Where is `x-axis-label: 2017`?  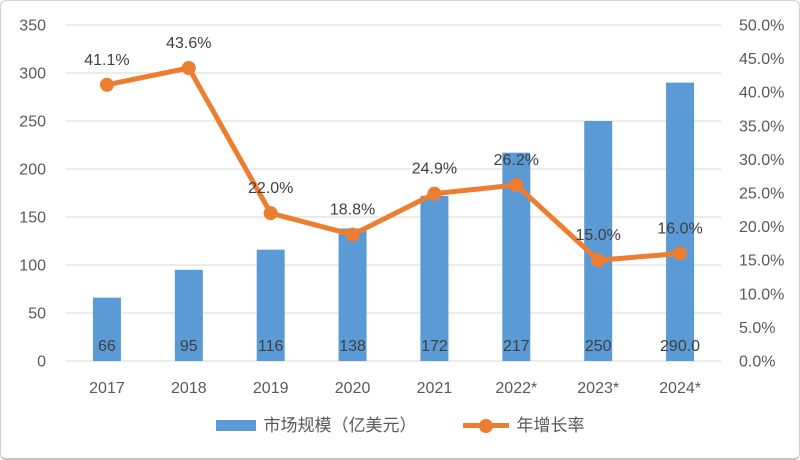 x-axis-label: 2017 is located at coordinates (107, 388).